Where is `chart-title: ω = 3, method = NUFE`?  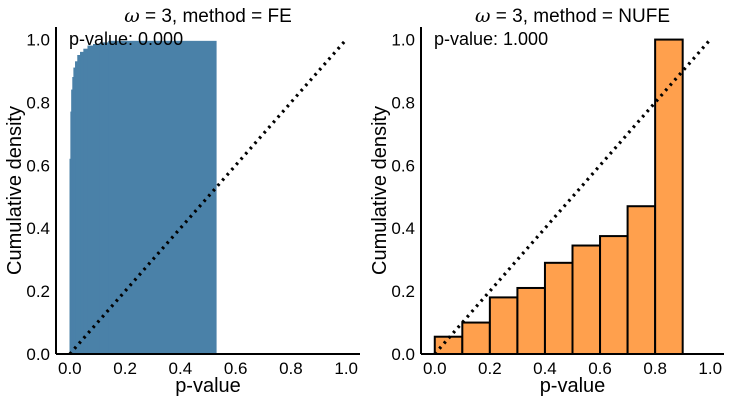 chart-title: ω = 3, method = NUFE is located at coordinates (572, 16).